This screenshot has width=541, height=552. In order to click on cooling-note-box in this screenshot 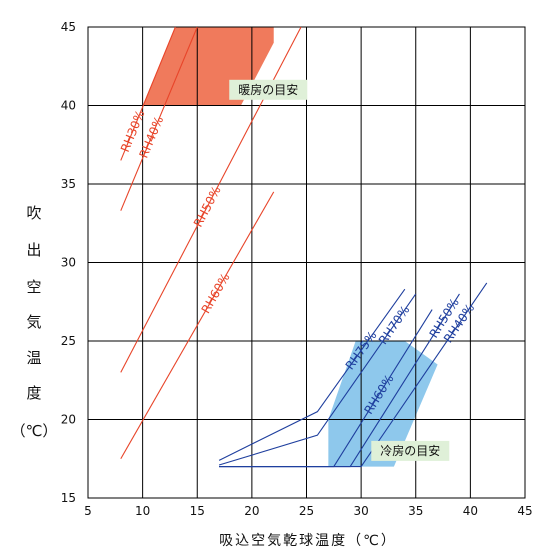, I will do `click(410, 450)`.